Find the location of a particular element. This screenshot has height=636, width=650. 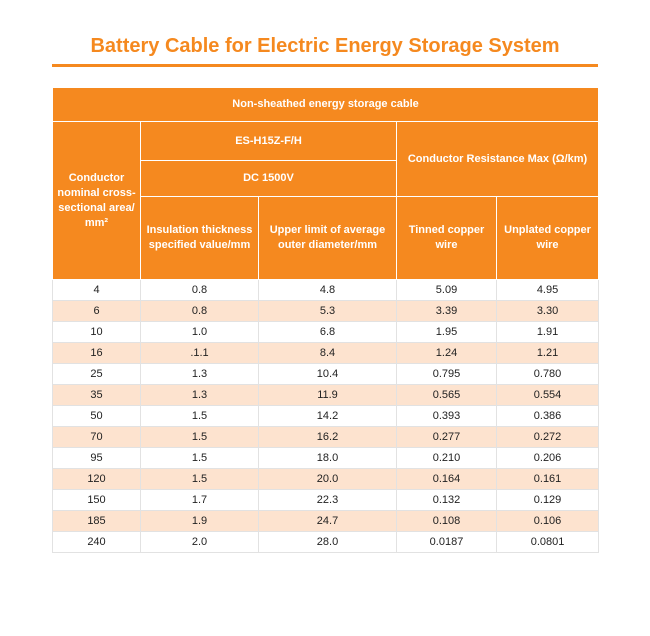

cell-outer-diameter: 4.8 is located at coordinates (327, 290).